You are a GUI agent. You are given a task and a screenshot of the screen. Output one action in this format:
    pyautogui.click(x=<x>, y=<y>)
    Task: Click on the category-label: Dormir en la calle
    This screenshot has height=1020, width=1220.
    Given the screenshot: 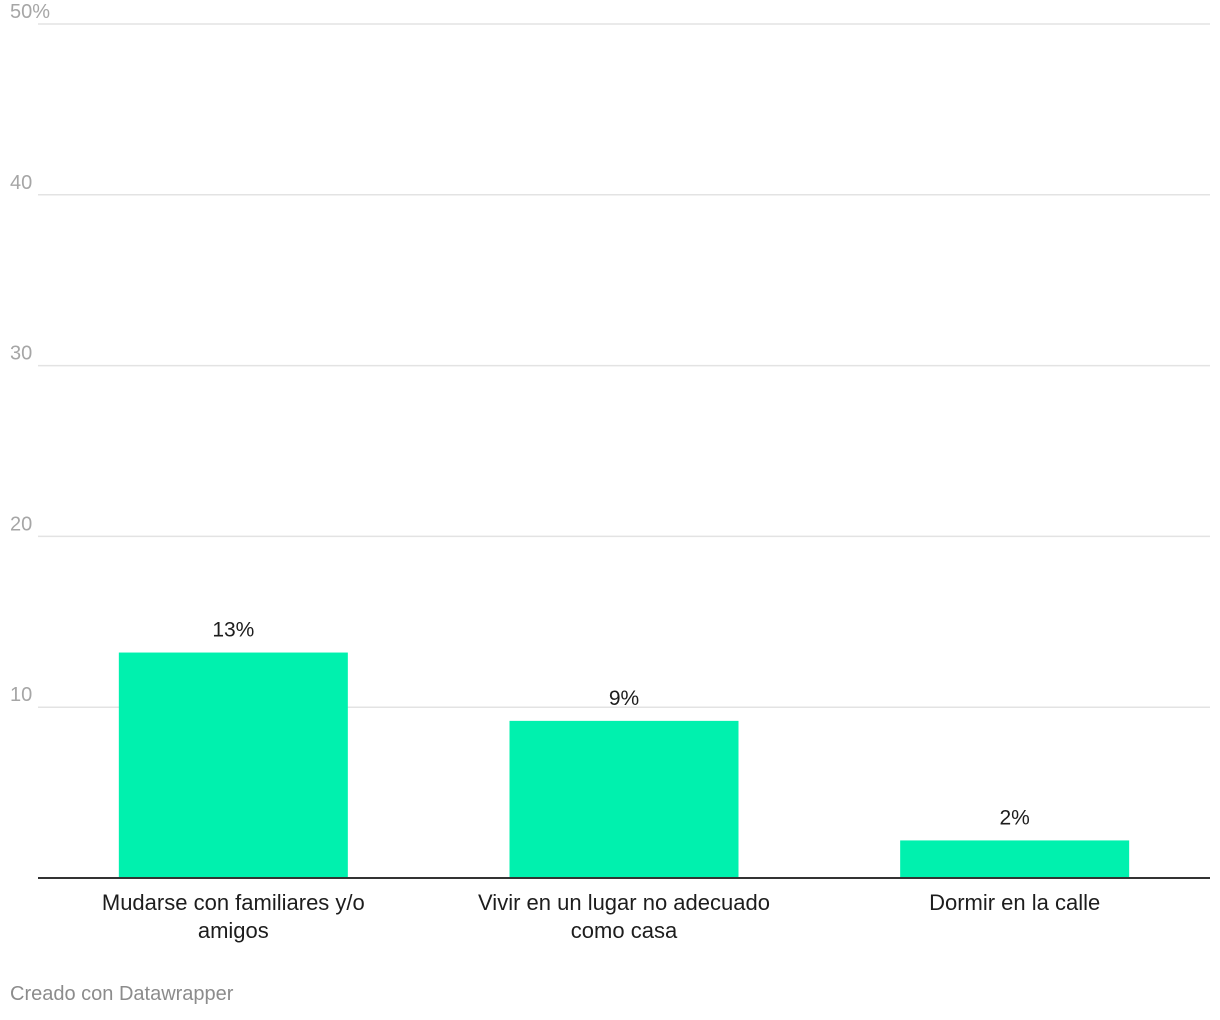 What is the action you would take?
    pyautogui.click(x=1014, y=902)
    